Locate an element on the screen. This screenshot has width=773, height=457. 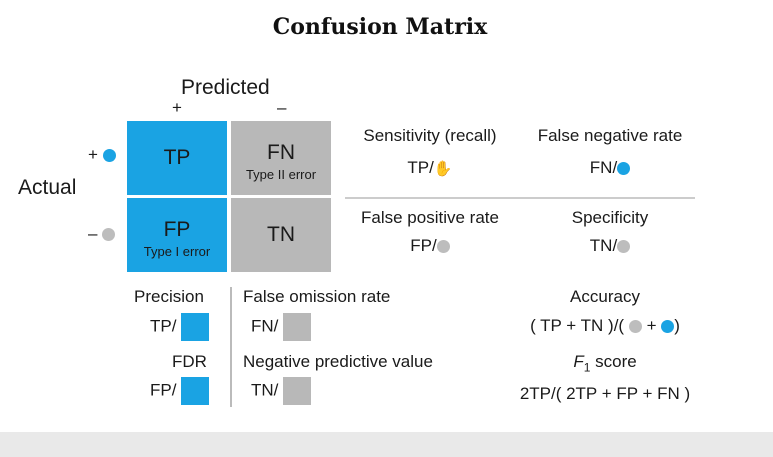
actual-positive-sign: + is located at coordinates (93, 154).